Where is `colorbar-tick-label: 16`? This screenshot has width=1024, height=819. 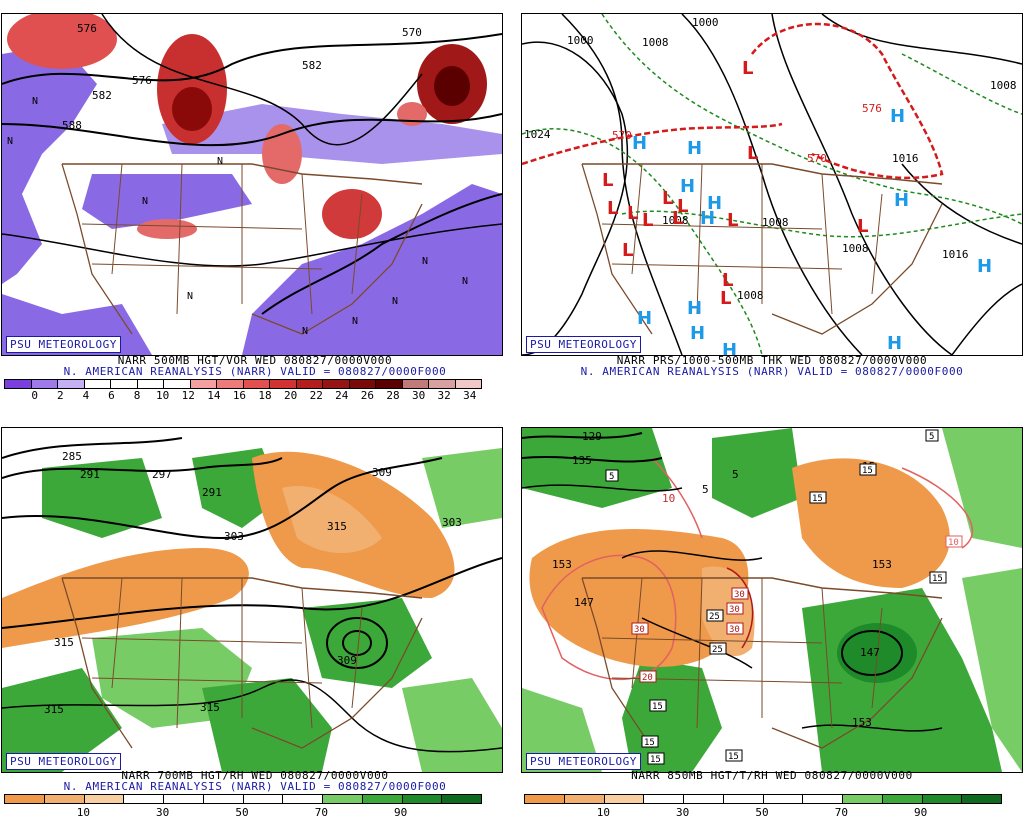
colorbar-tick-label: 16 is located at coordinates (239, 395).